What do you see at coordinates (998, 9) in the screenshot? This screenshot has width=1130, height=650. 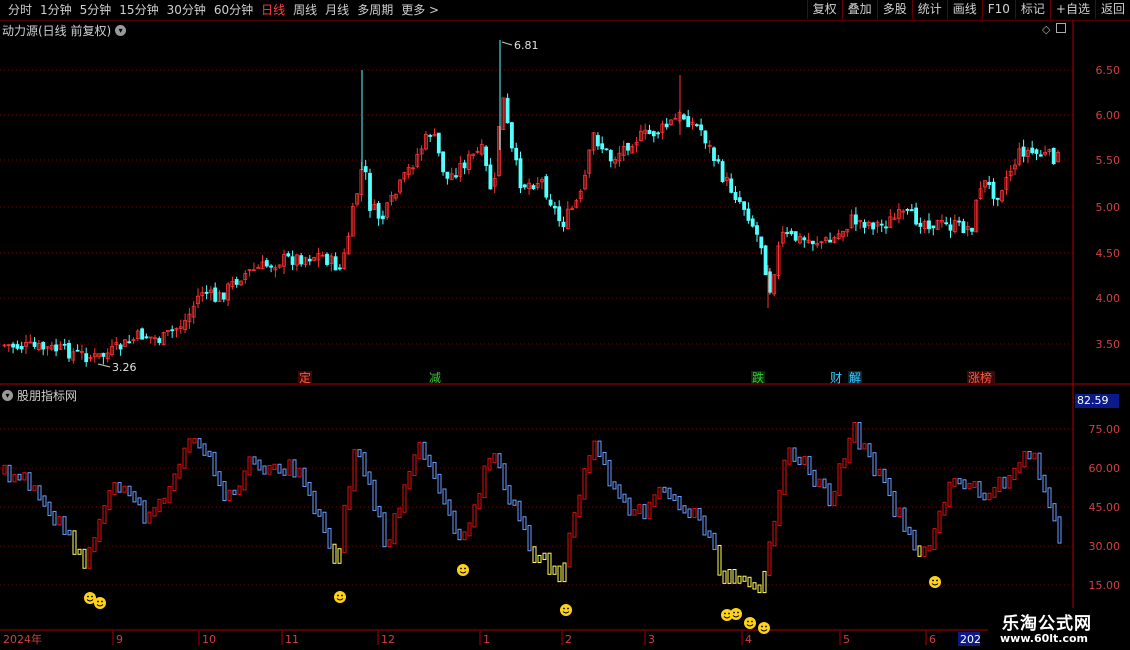 I see `f10-button: F10` at bounding box center [998, 9].